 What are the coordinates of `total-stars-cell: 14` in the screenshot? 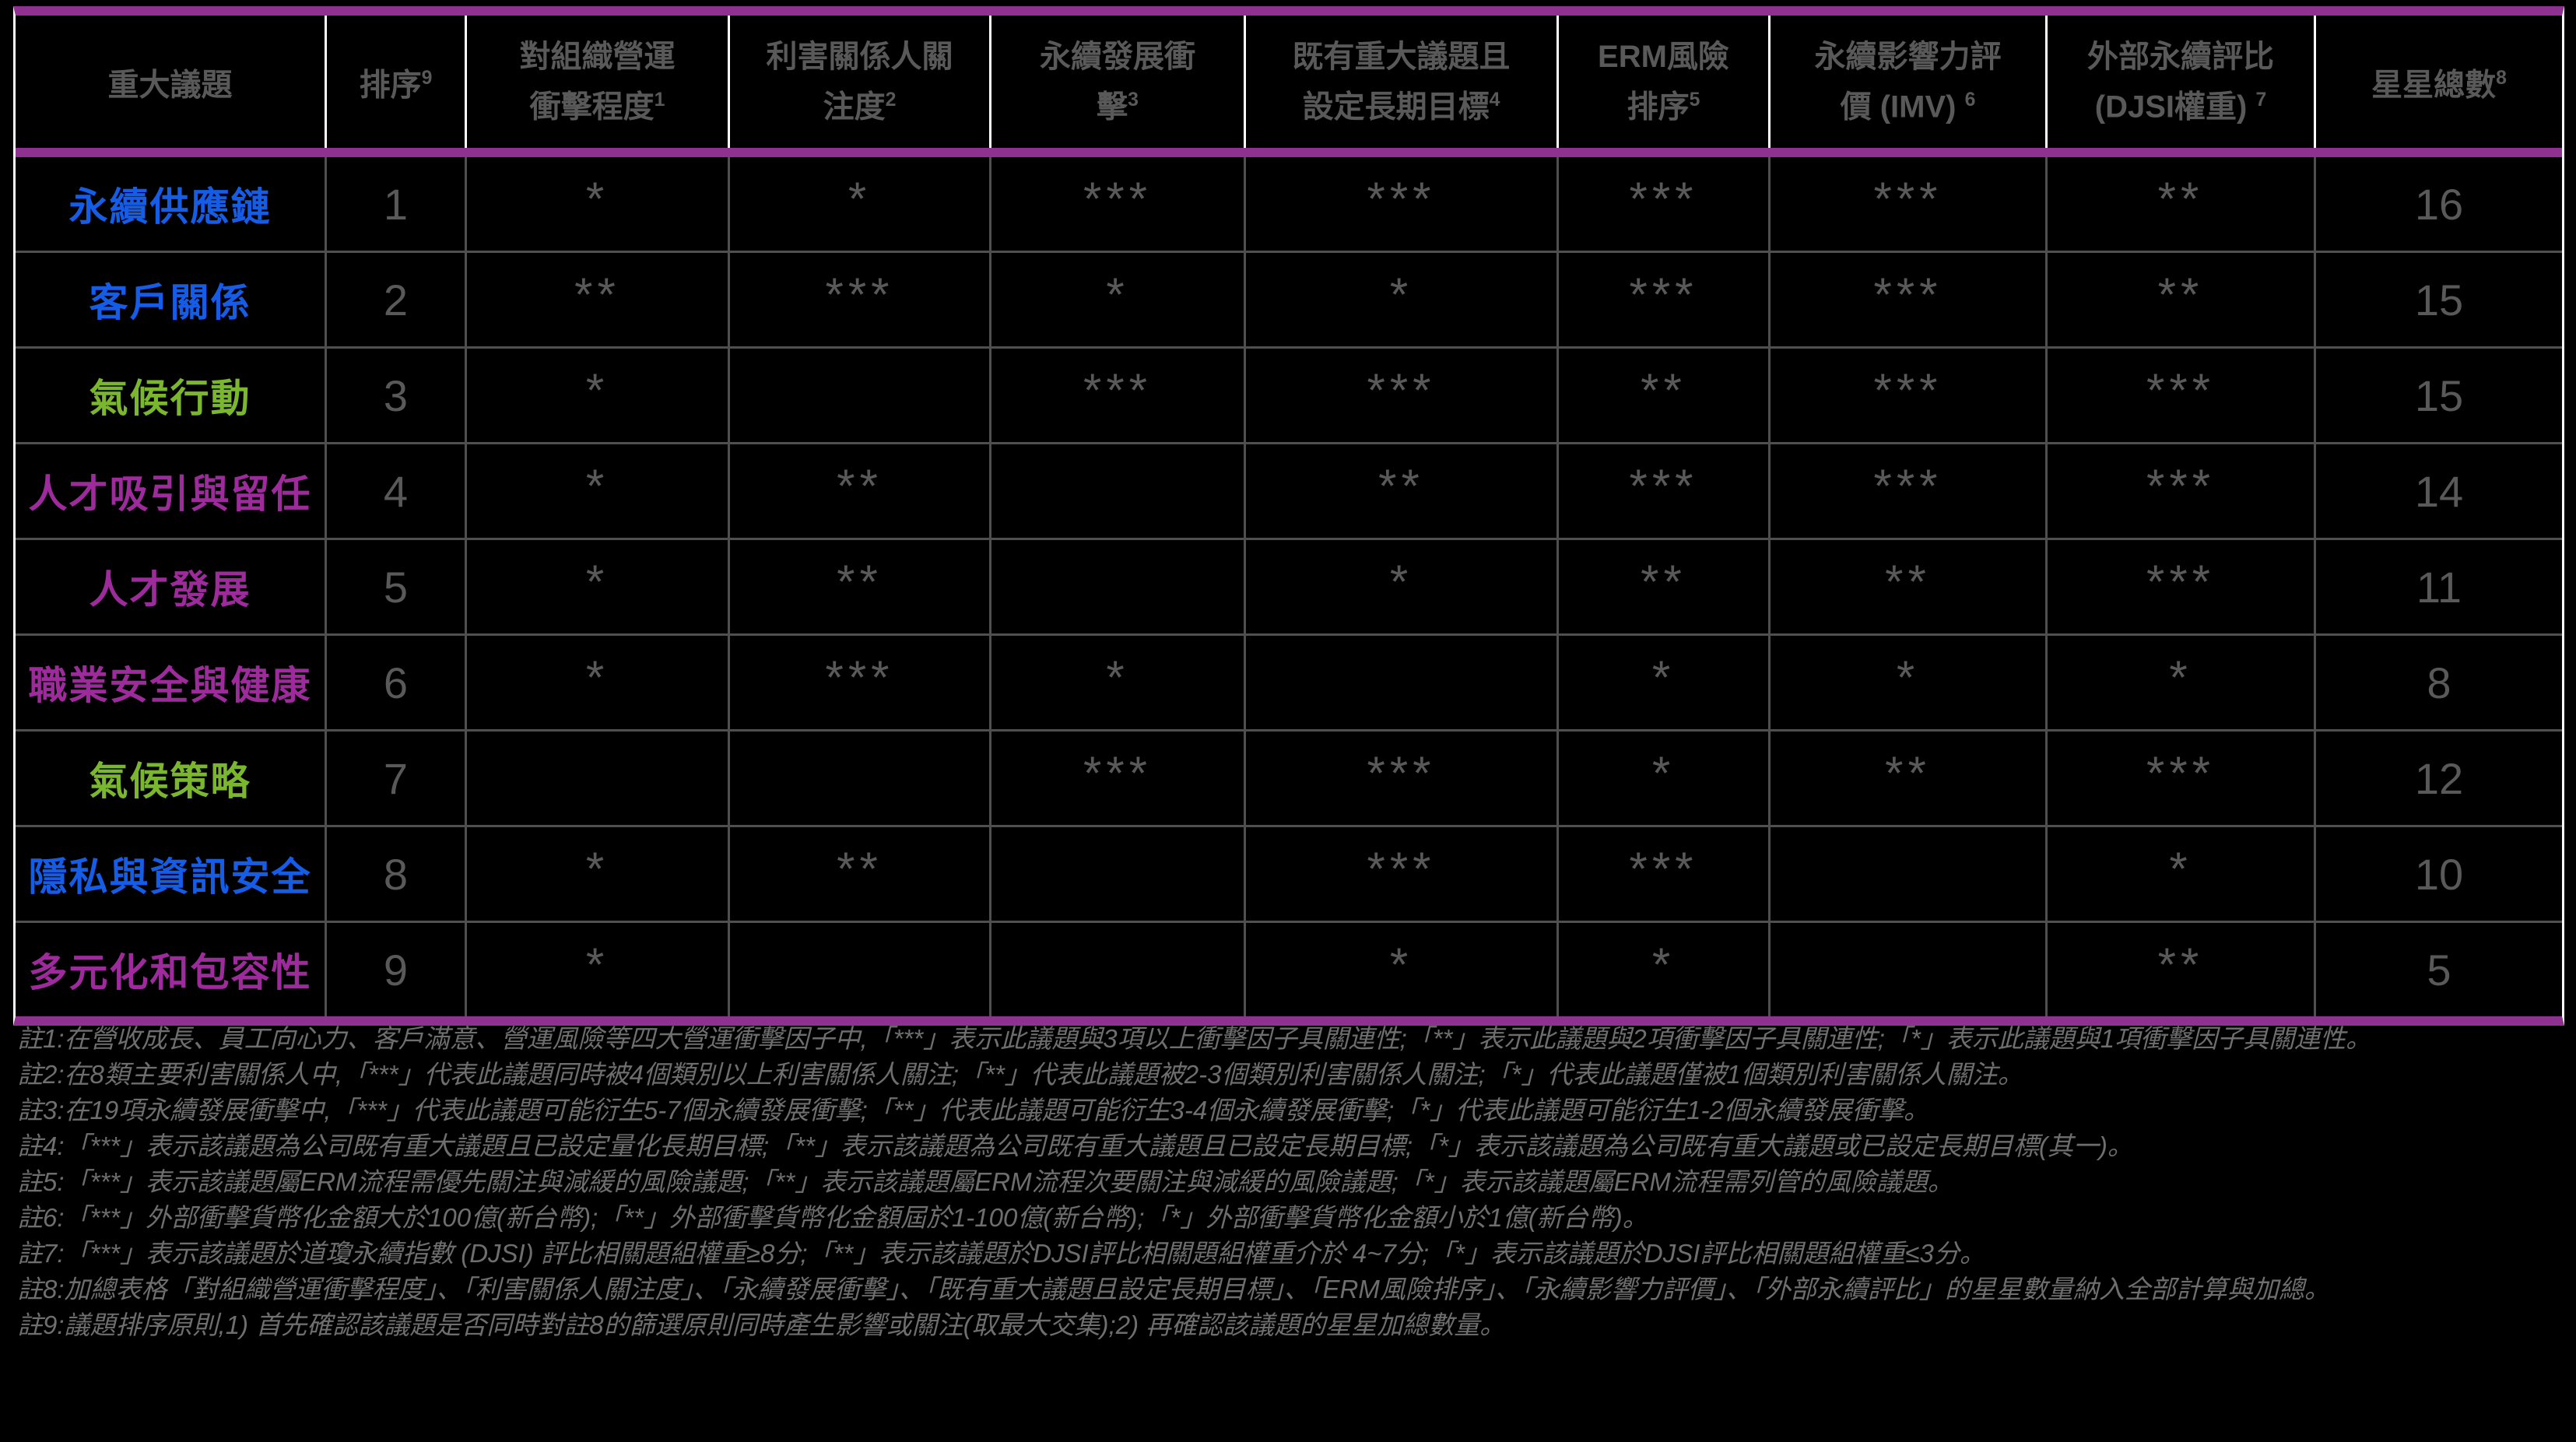 It's located at (2439, 491).